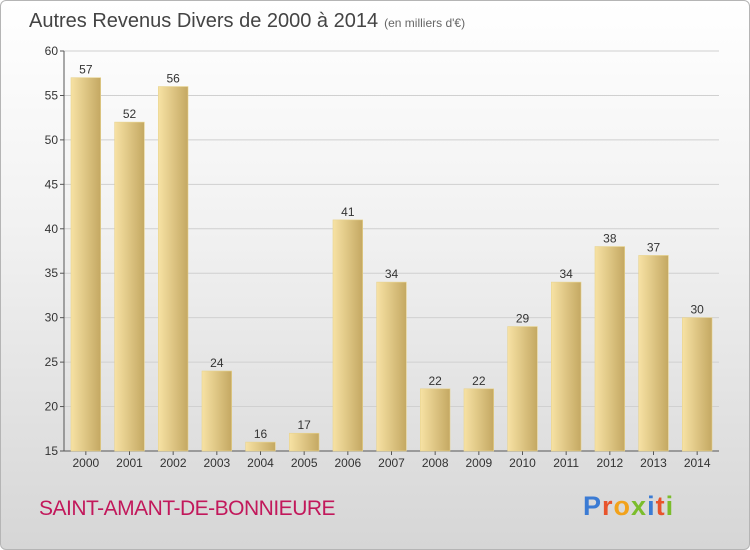  I want to click on x-tick-label-2004: 2004, so click(260, 463).